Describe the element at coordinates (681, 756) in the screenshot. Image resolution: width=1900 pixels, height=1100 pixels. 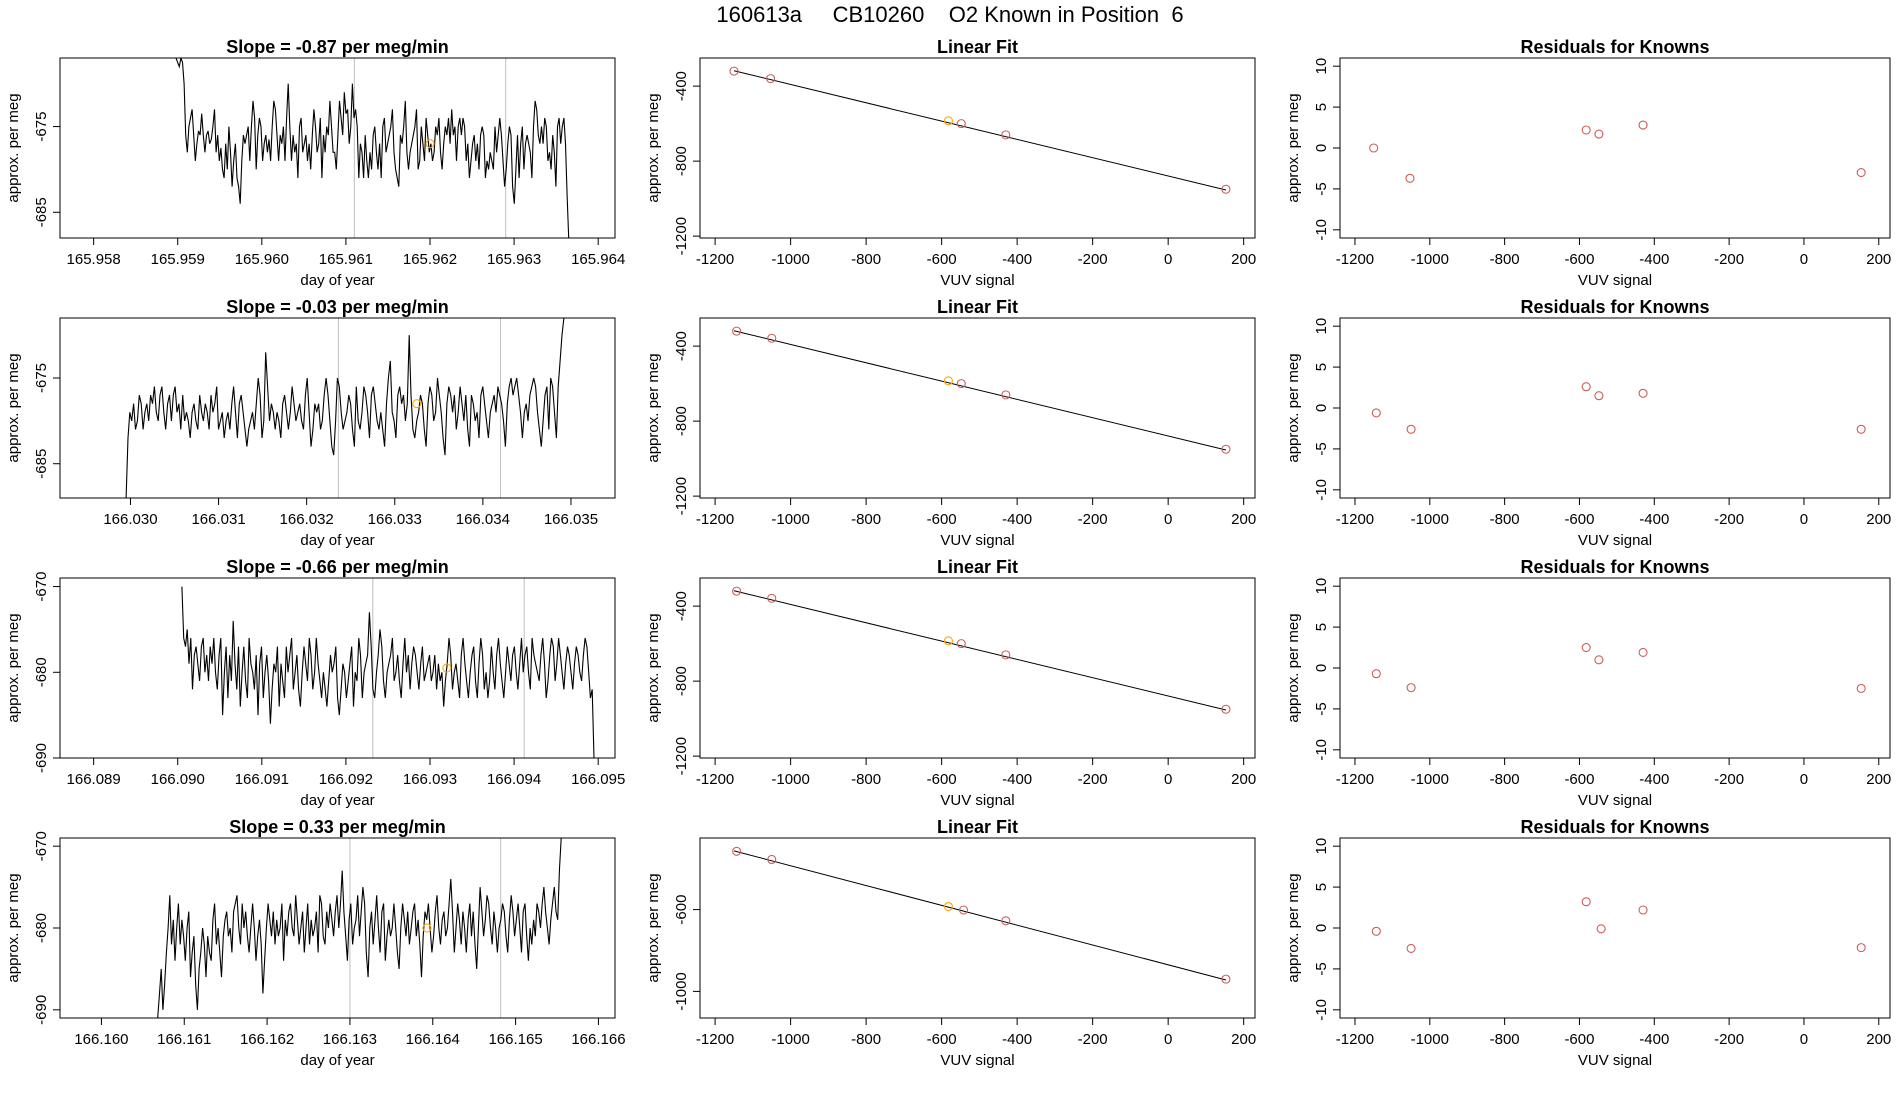
I see `fit-3-ytick-label: -1200` at that location.